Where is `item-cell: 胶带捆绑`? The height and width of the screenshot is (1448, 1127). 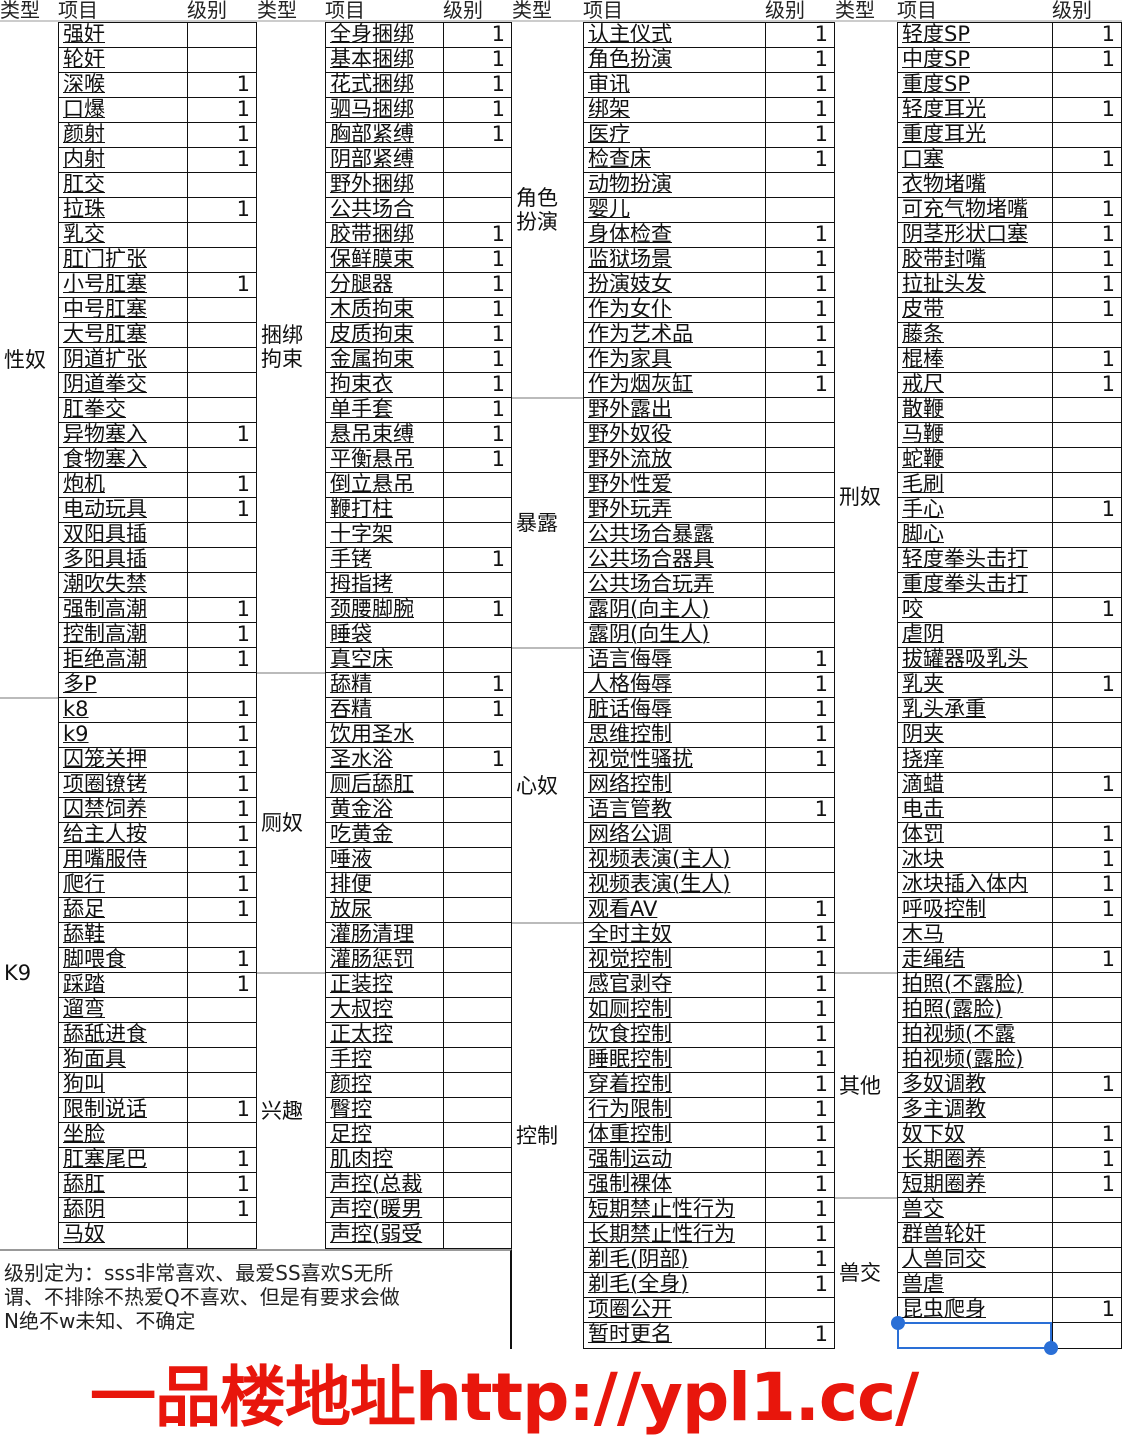 item-cell: 胶带捆绑 is located at coordinates (384, 235).